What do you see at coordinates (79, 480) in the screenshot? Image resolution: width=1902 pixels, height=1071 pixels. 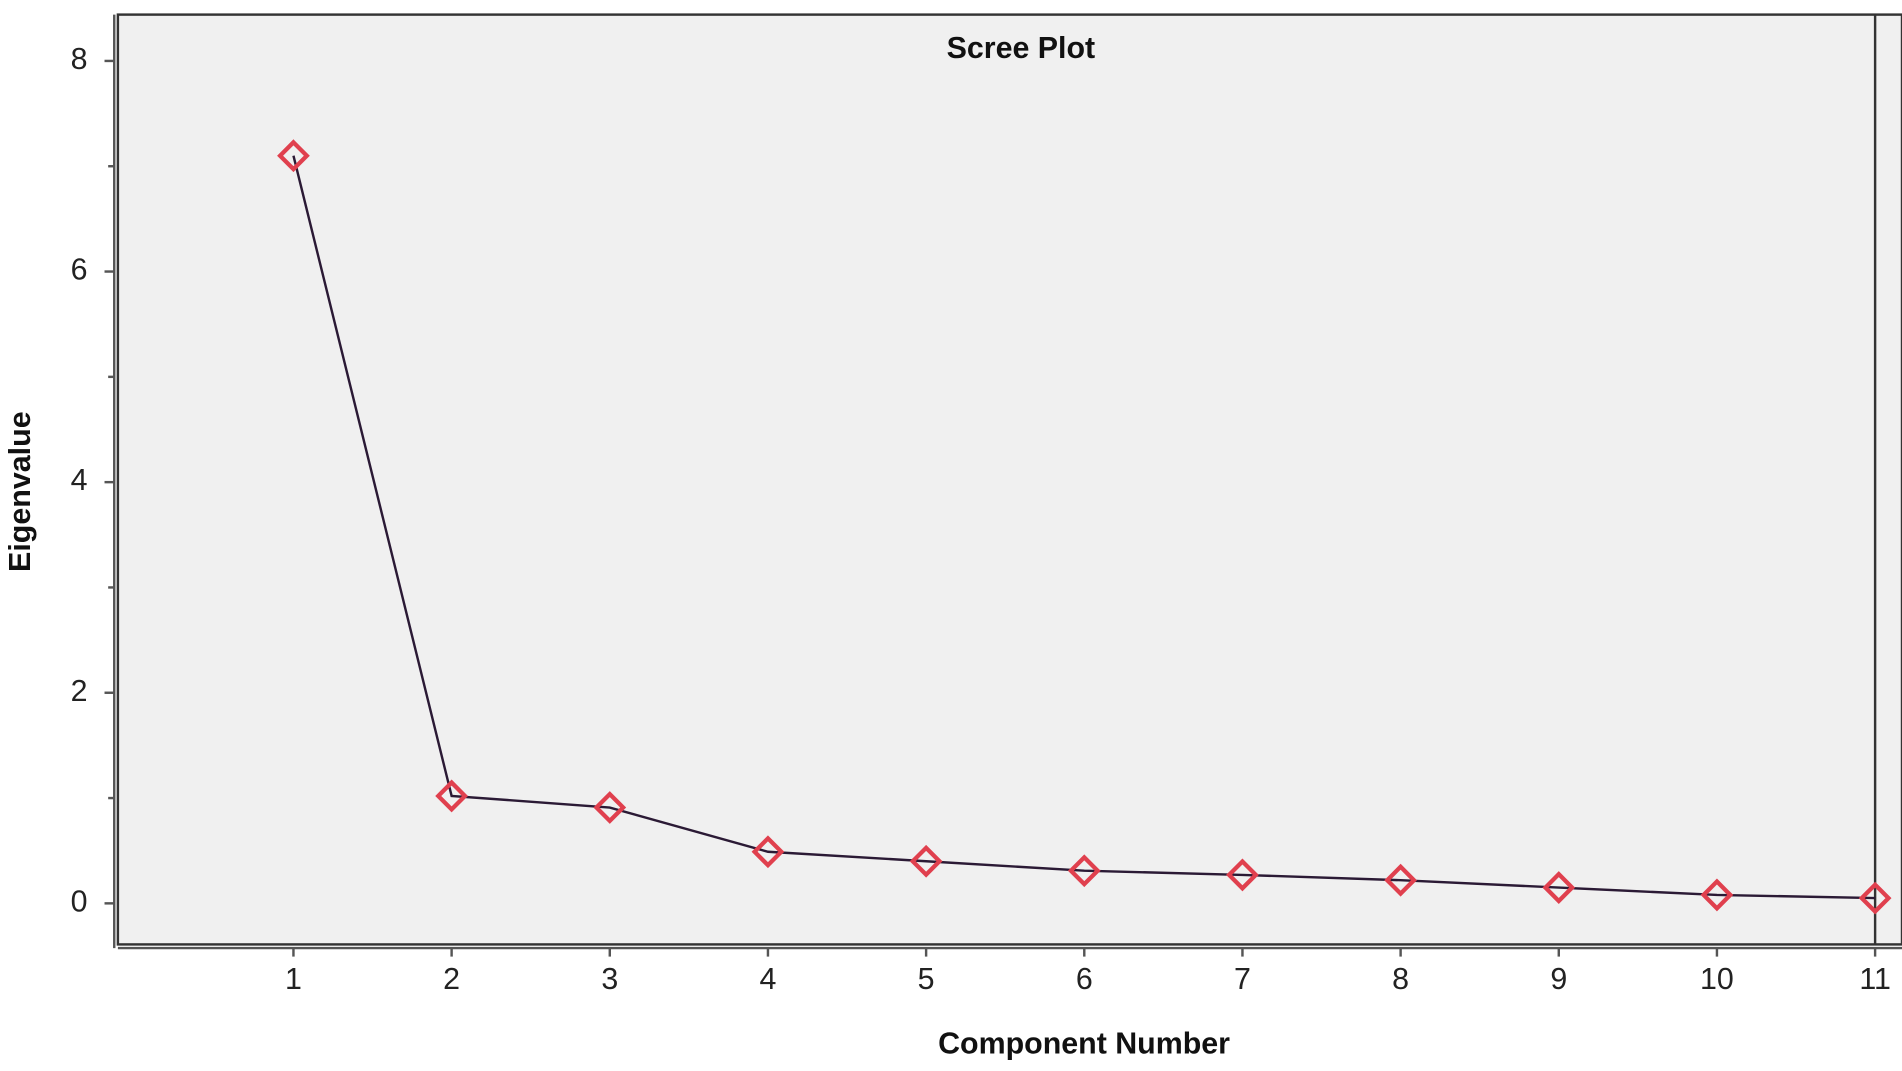 I see `y-tick-label: 4` at bounding box center [79, 480].